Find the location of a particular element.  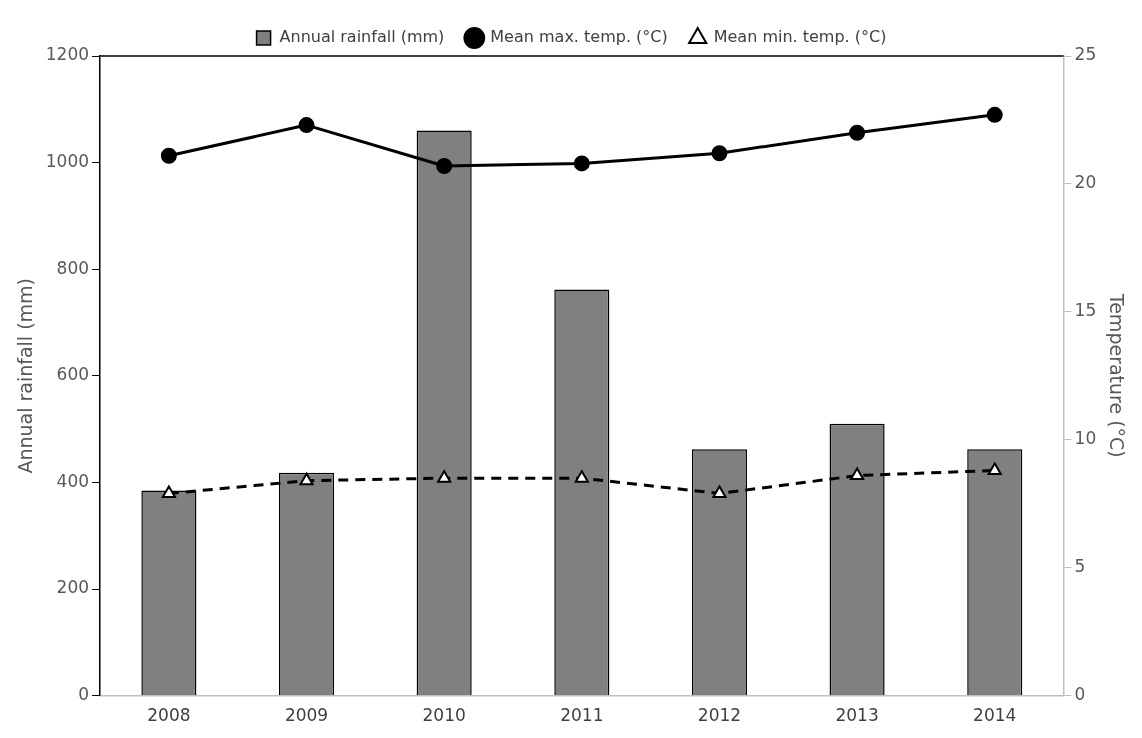

y2-tick-label: 10 is located at coordinates (1085, 438).